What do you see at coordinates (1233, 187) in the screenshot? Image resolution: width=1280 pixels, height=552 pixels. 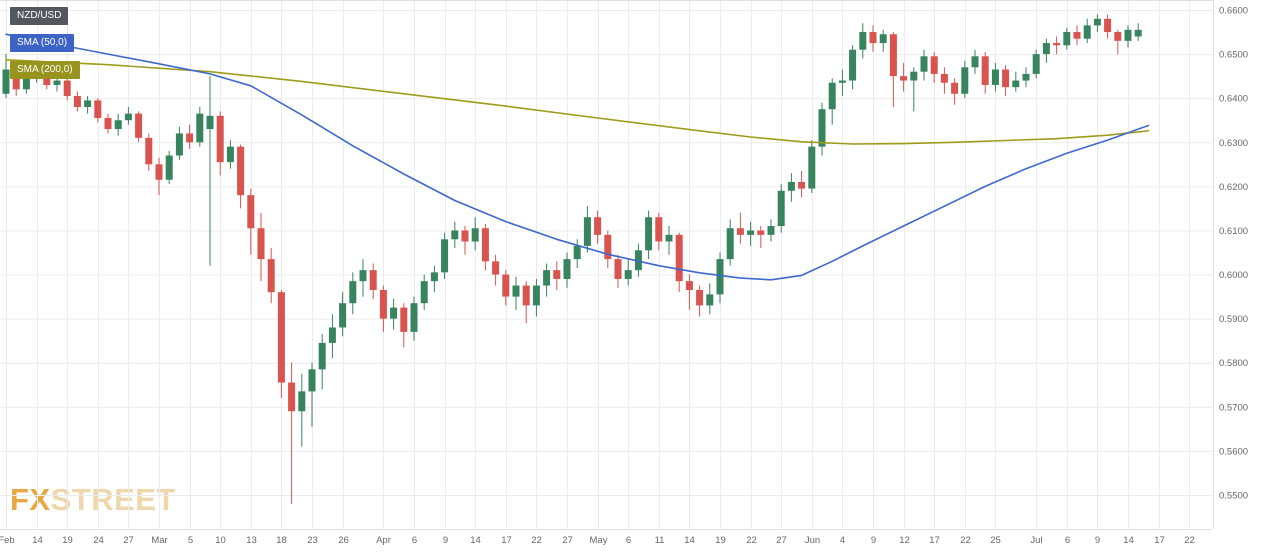 I see `y-axis-label: 0.6200` at bounding box center [1233, 187].